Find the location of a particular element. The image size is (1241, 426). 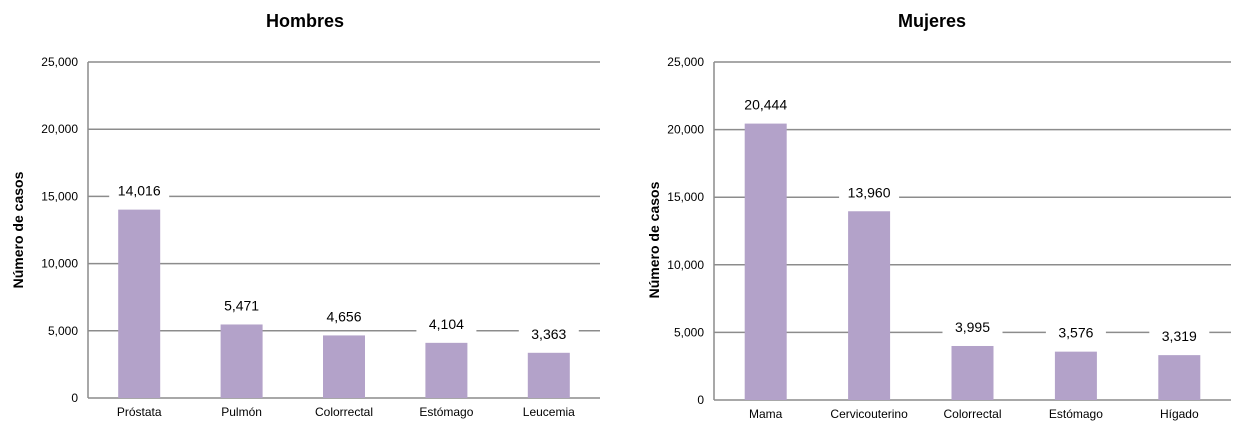

data-label: 13,960 is located at coordinates (869, 192).